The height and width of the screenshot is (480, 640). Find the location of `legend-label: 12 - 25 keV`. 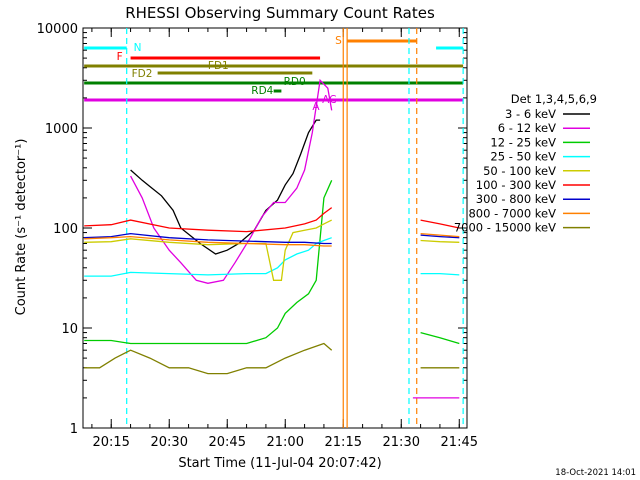

legend-label: 12 - 25 keV is located at coordinates (523, 142).